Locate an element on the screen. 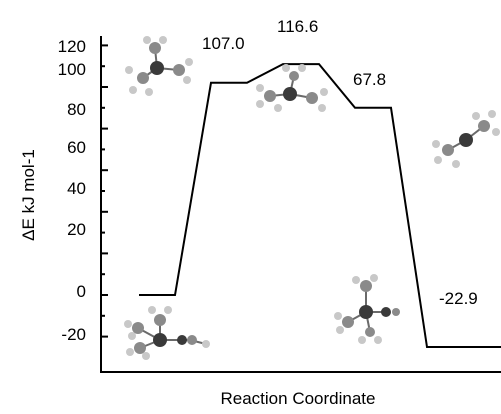  y-tick-label: -20 is located at coordinates (73, 334).